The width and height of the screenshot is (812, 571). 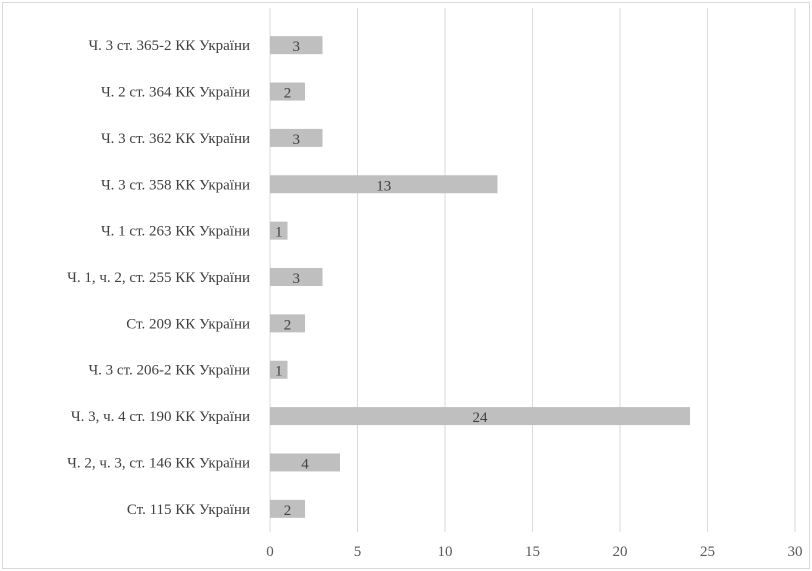 I want to click on x-tick-label-3: 15, so click(x=532, y=552).